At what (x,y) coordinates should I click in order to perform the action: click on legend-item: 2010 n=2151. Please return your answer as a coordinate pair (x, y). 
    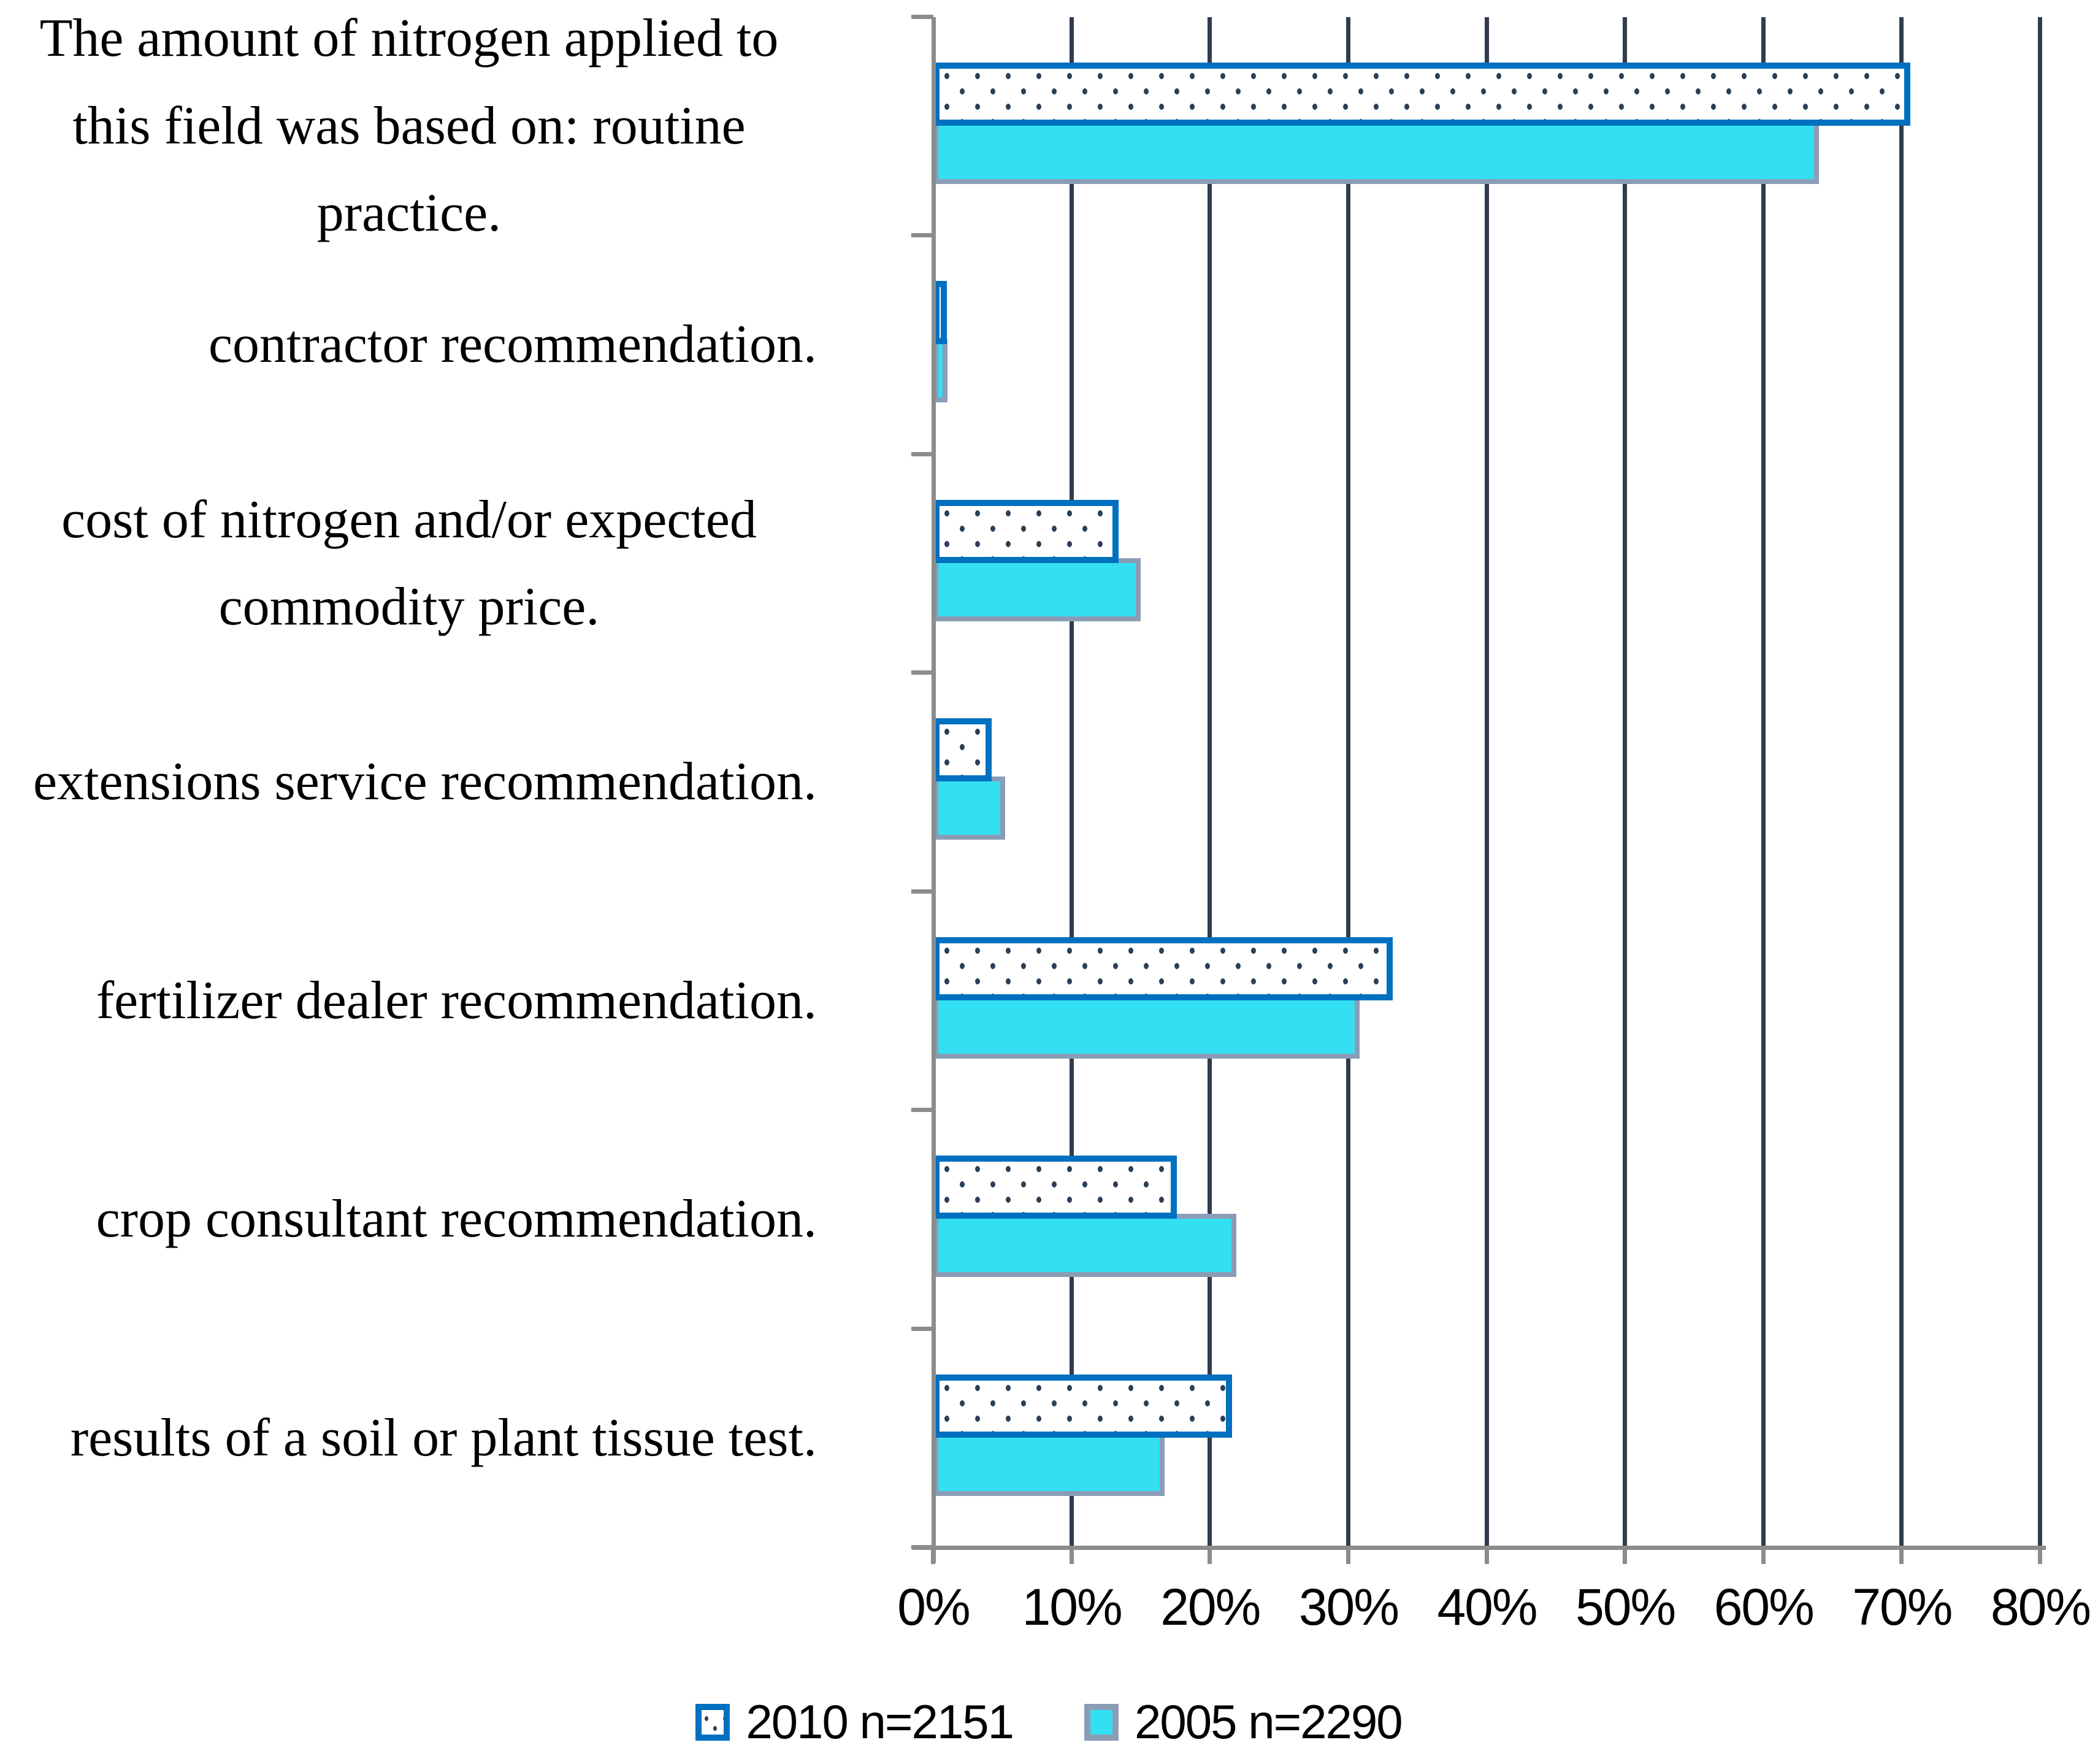
    Looking at the image, I should click on (855, 1722).